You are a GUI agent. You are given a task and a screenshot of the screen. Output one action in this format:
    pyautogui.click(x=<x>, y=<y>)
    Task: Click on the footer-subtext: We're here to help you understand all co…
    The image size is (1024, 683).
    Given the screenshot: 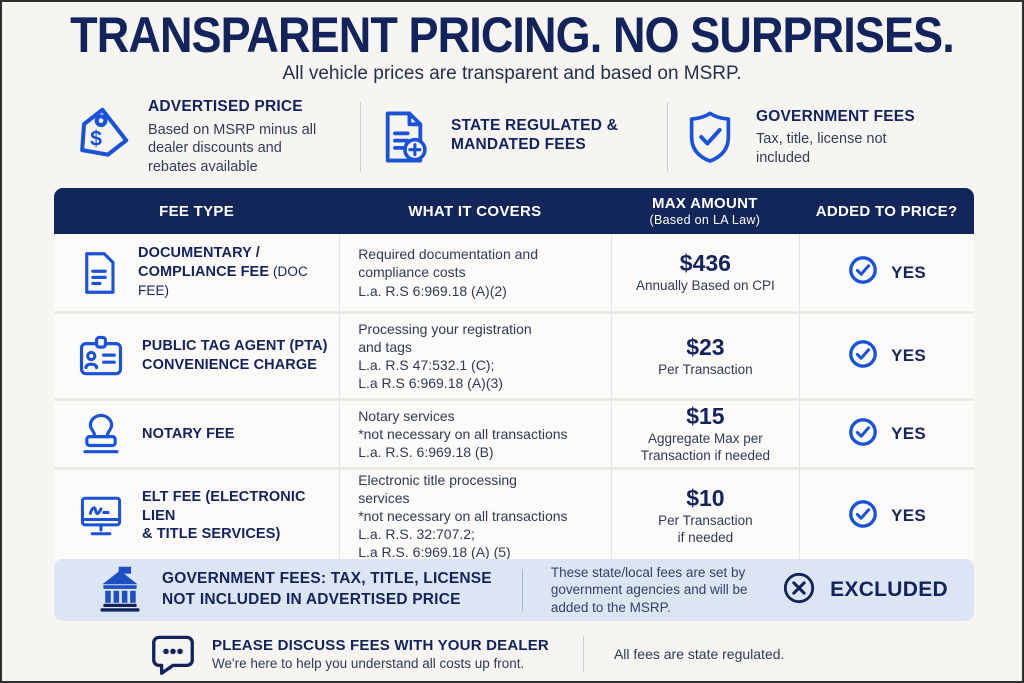 What is the action you would take?
    pyautogui.click(x=368, y=663)
    